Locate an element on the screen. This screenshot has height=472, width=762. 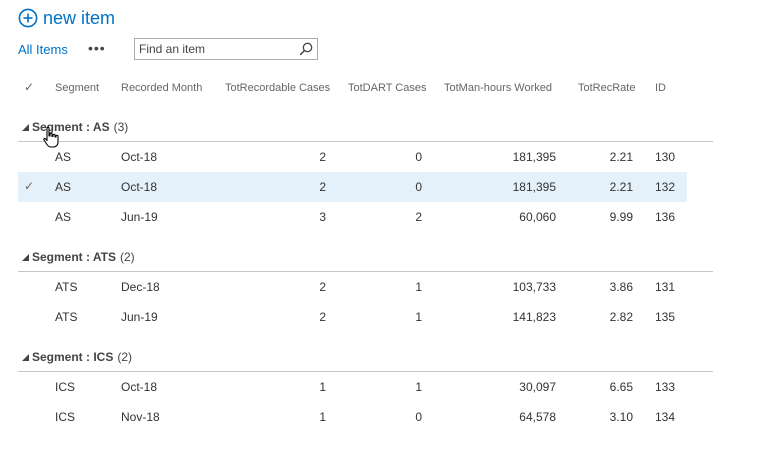
cell-man-hours: 141,823 is located at coordinates (534, 317).